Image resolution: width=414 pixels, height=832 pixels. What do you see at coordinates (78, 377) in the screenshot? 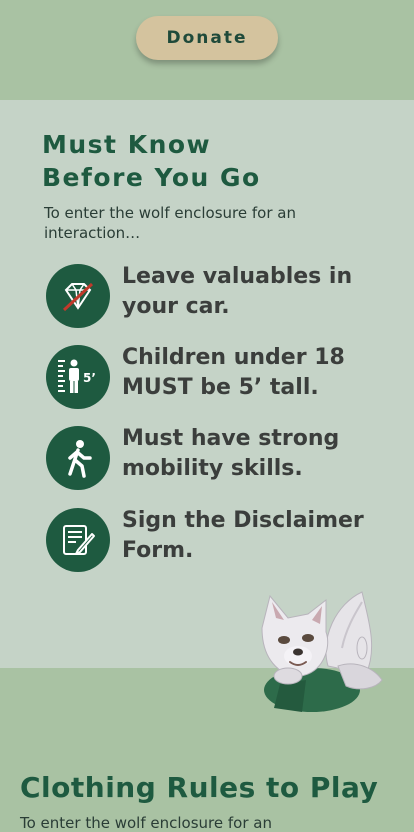
I see `height-requirement-icon: 5’` at bounding box center [78, 377].